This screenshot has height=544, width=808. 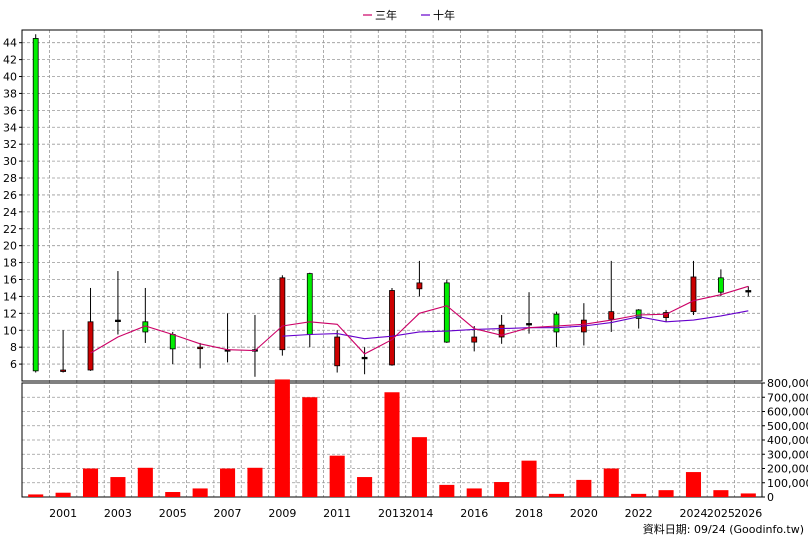 What do you see at coordinates (787, 440) in the screenshot?
I see `volume-tick-label: 400,000` at bounding box center [787, 440].